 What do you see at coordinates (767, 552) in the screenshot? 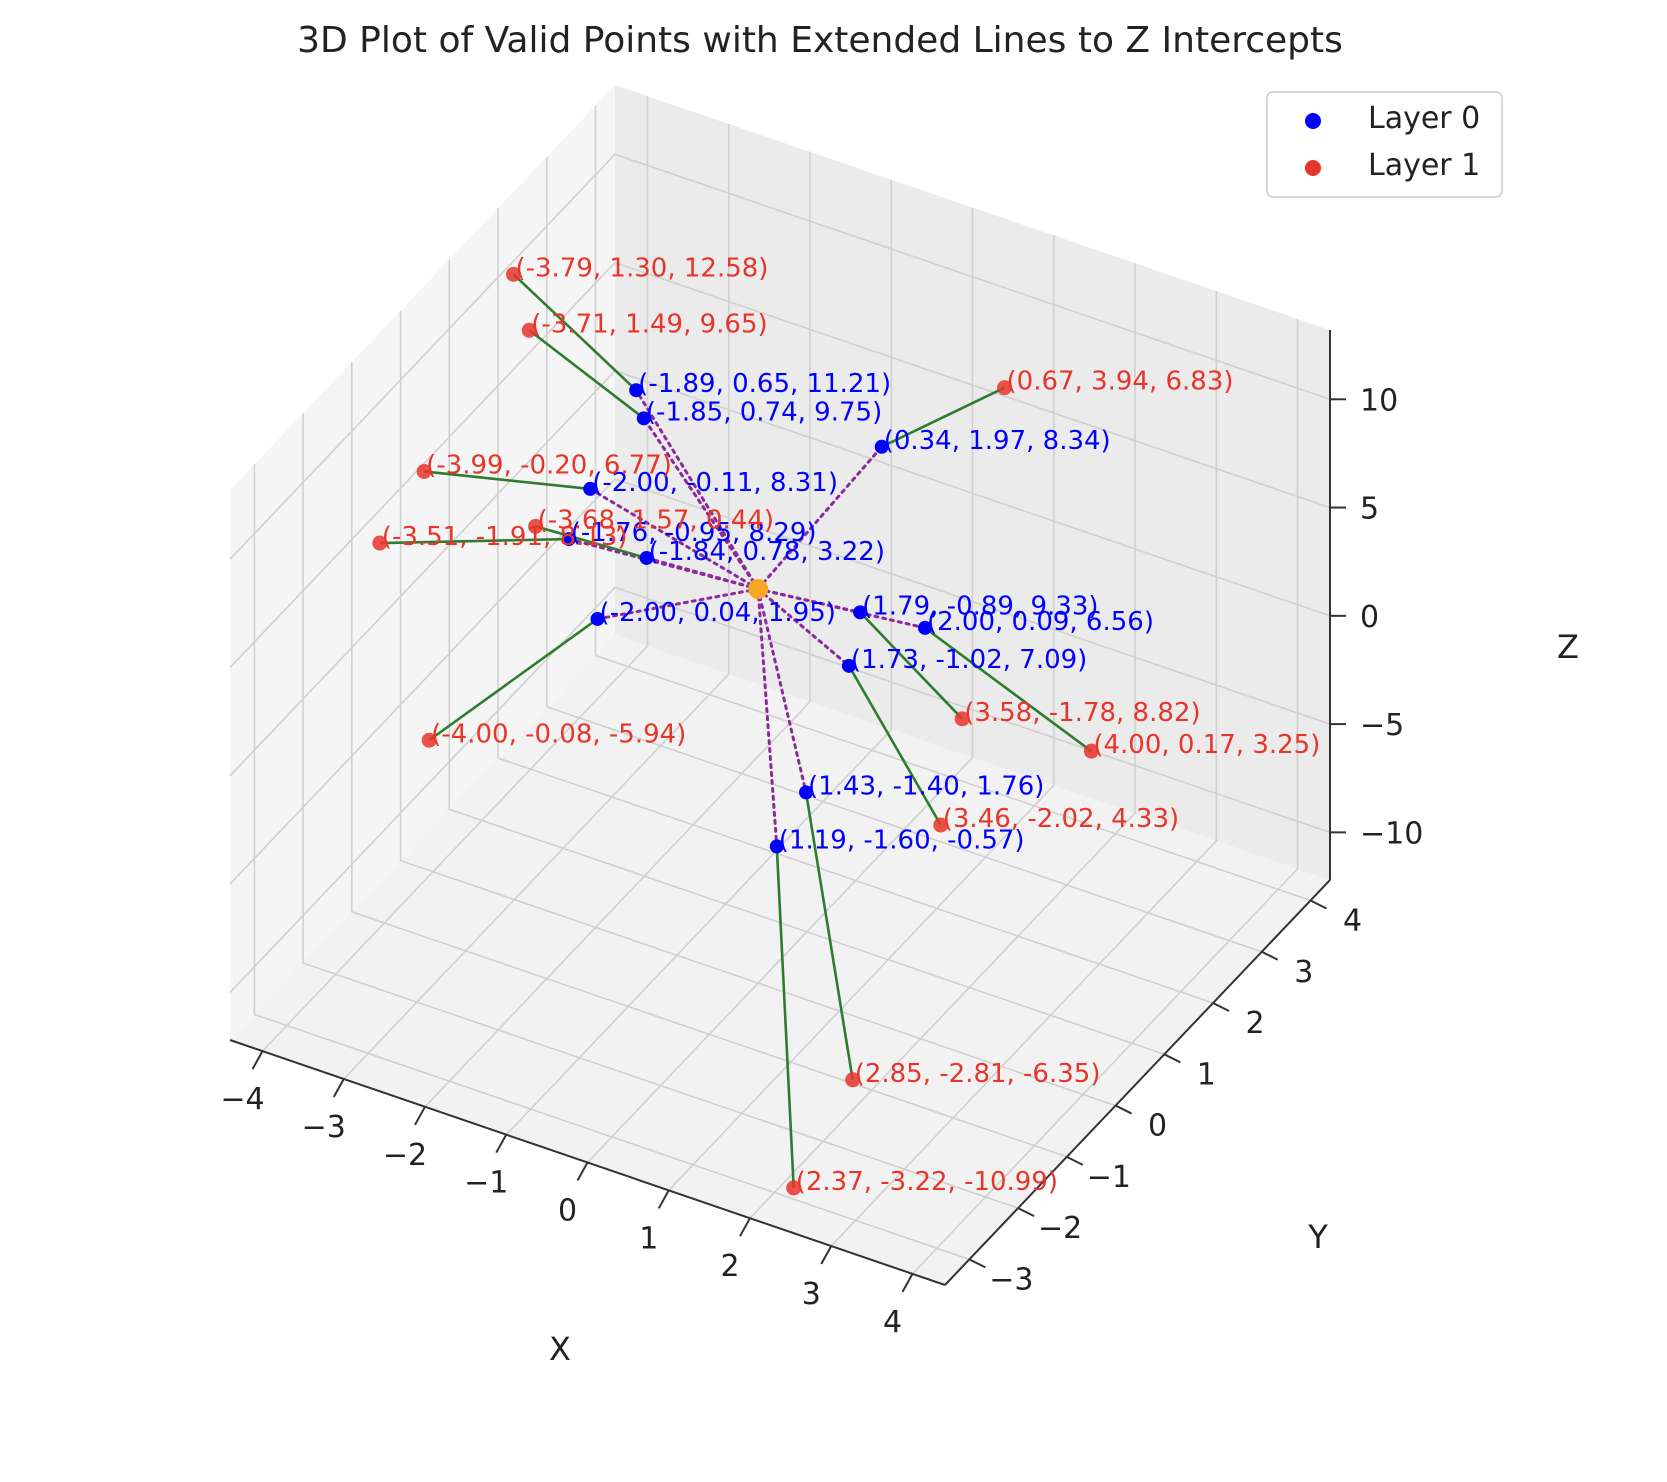
I see `layer-0-point-label: (-1.84, 0.78, 3.22)` at bounding box center [767, 552].